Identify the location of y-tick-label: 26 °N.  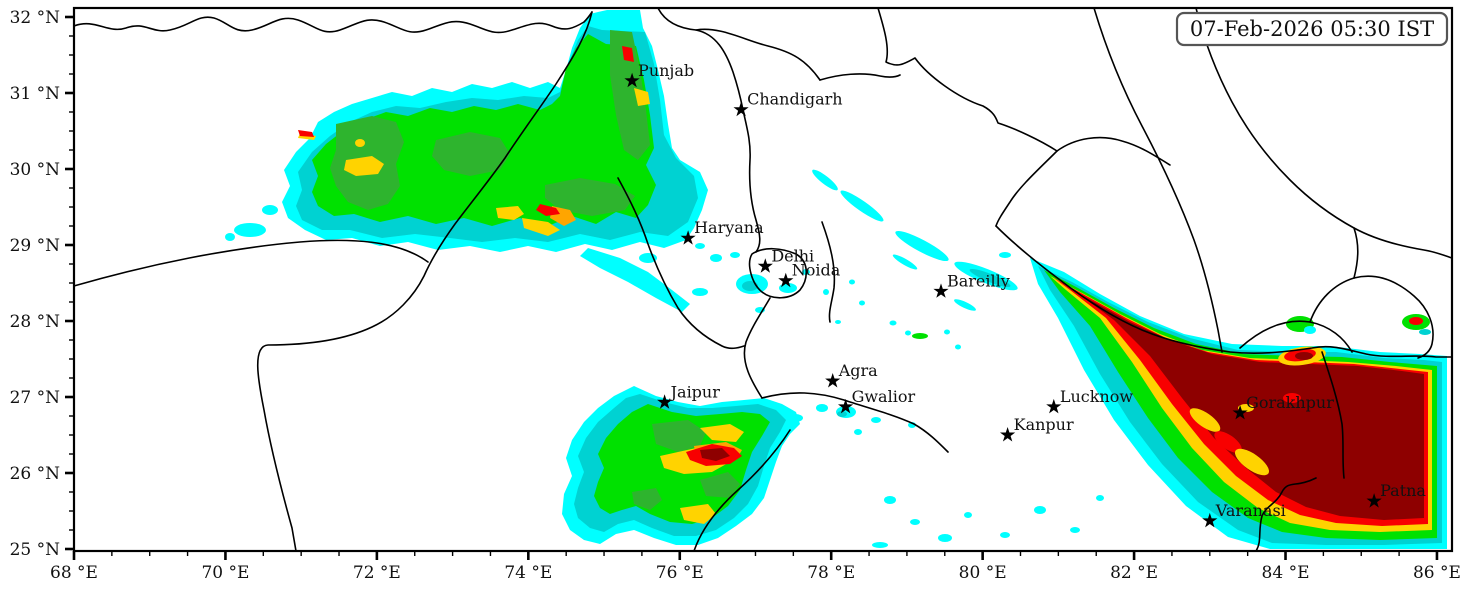
(35, 474).